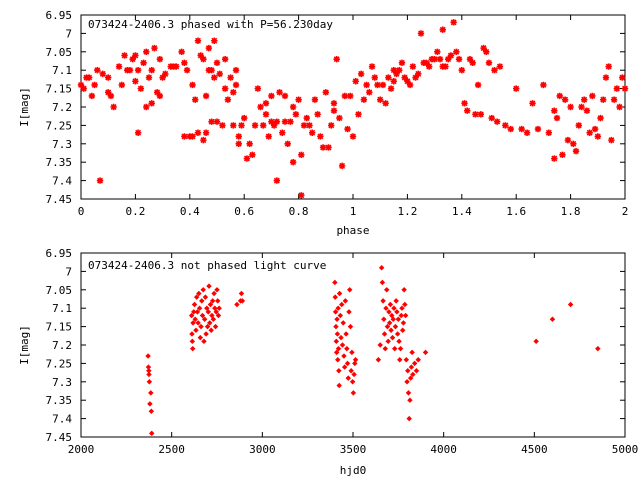 This screenshot has width=640, height=480. What do you see at coordinates (353, 449) in the screenshot?
I see `x-tick-label: 3500` at bounding box center [353, 449].